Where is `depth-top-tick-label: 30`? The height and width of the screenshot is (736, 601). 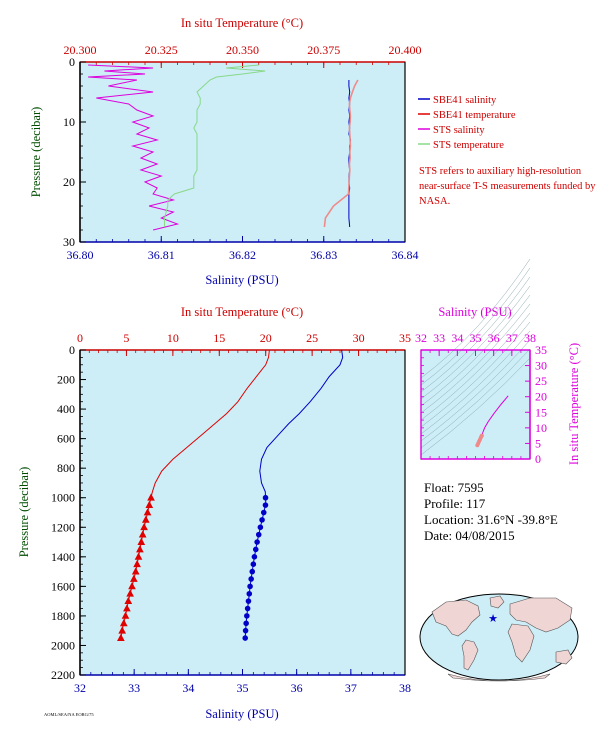
depth-top-tick-label: 30 is located at coordinates (359, 338).